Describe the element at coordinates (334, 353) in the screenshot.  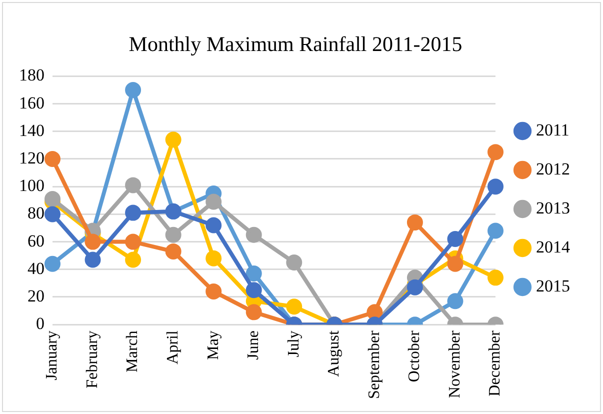
I see `x-tick-label: August` at that location.